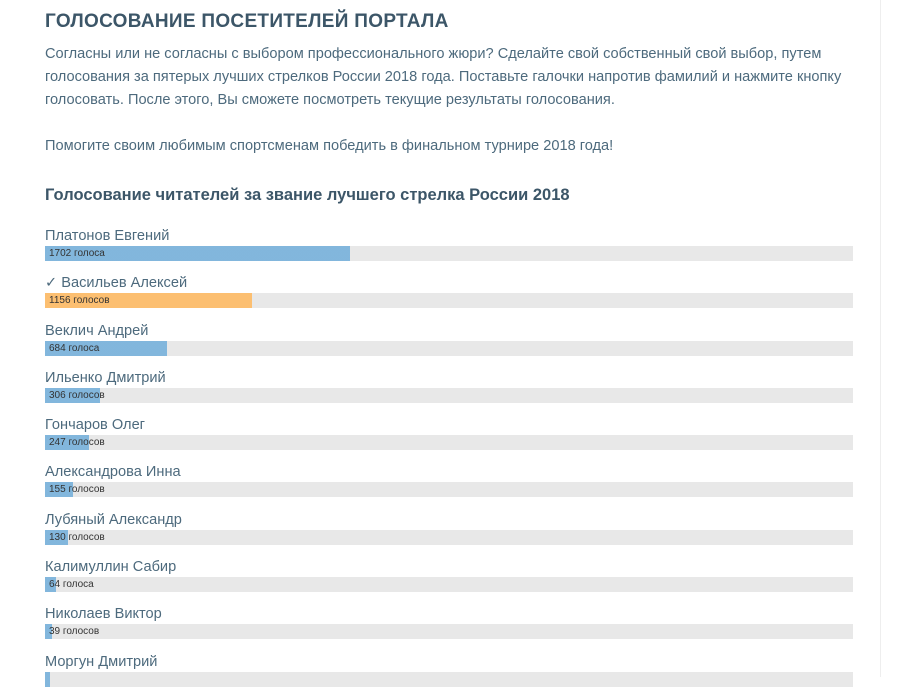  I want to click on bar-track: 1702 голоса, so click(449, 253).